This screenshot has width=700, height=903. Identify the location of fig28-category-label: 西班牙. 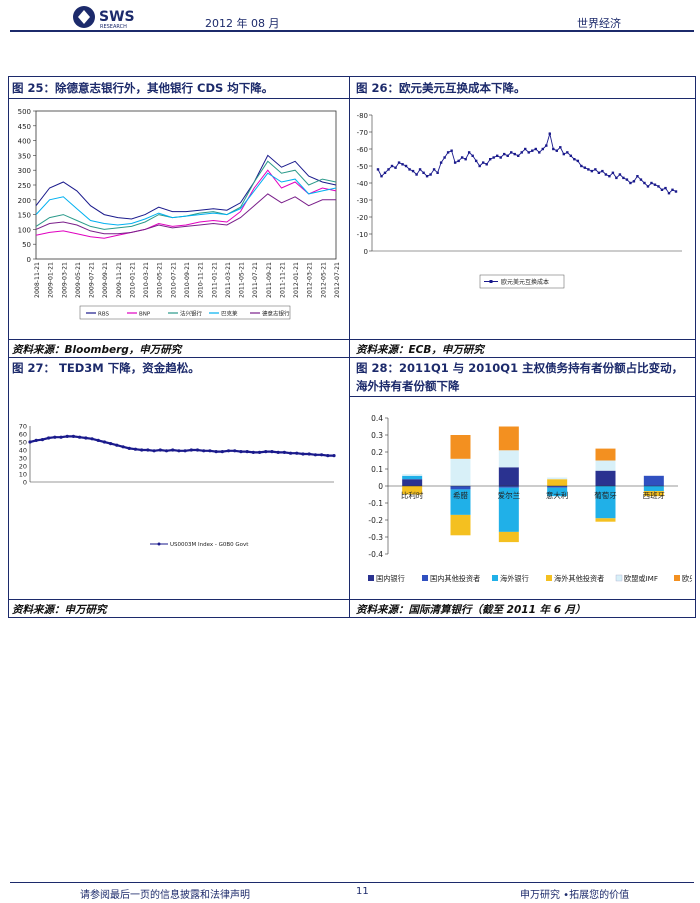
(654, 495).